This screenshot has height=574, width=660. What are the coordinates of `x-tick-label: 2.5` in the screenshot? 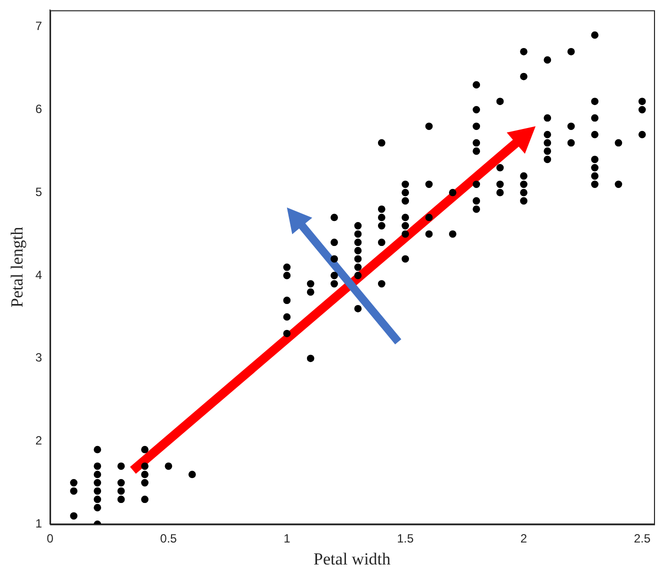 It's located at (642, 539).